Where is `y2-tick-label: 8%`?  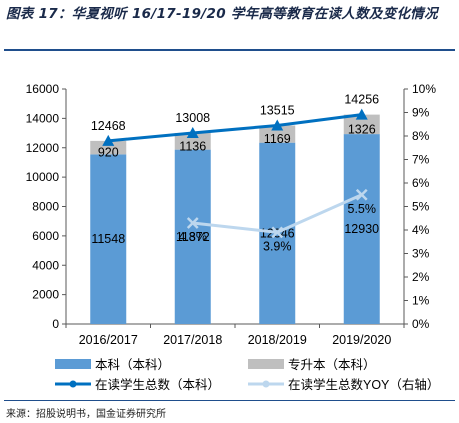 y2-tick-label: 8% is located at coordinates (421, 136).